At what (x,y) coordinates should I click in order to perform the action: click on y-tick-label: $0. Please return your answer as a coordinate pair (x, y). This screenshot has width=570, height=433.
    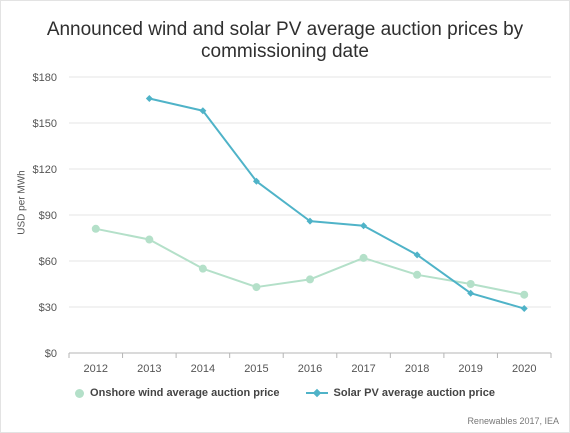
    Looking at the image, I should click on (51, 354).